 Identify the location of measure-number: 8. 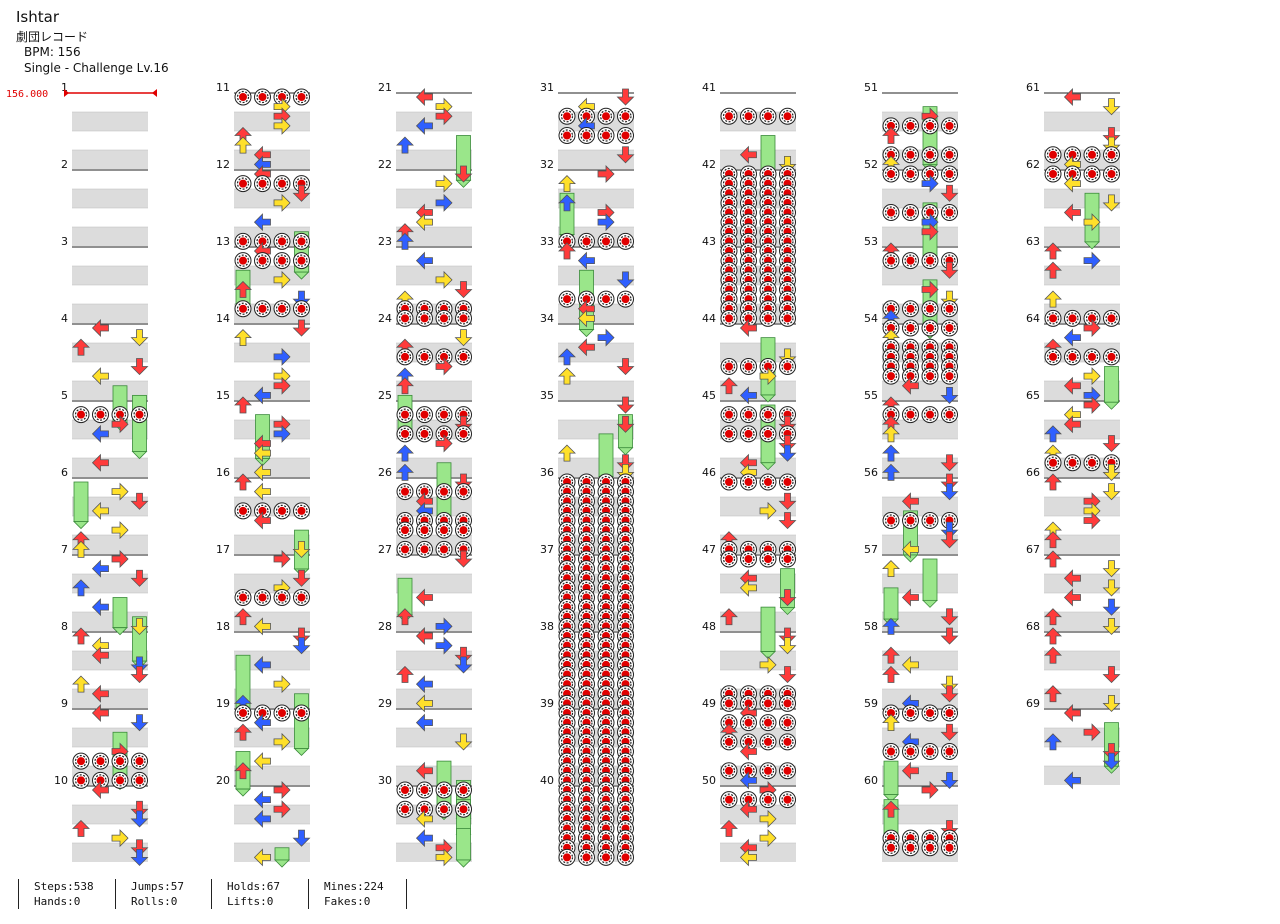
(64, 626).